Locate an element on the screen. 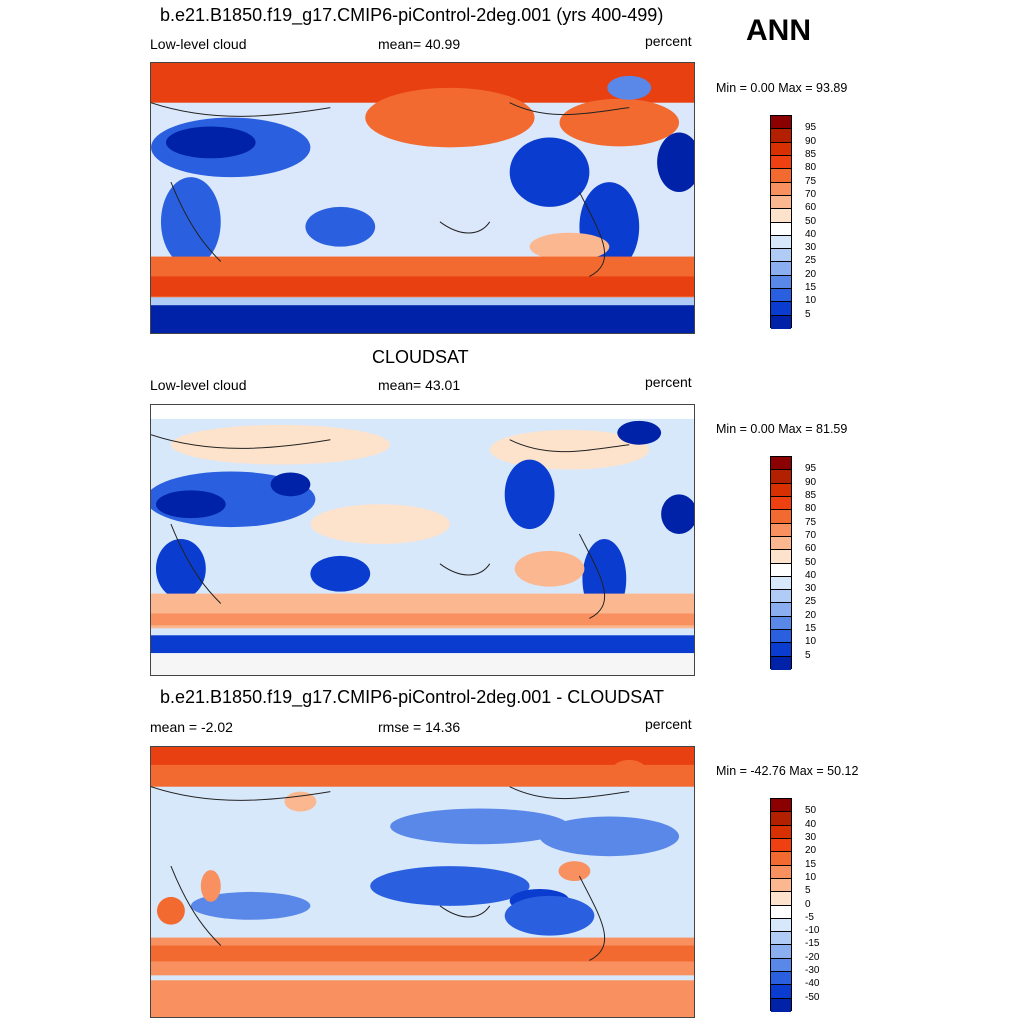  panel-1-map is located at coordinates (422, 198).